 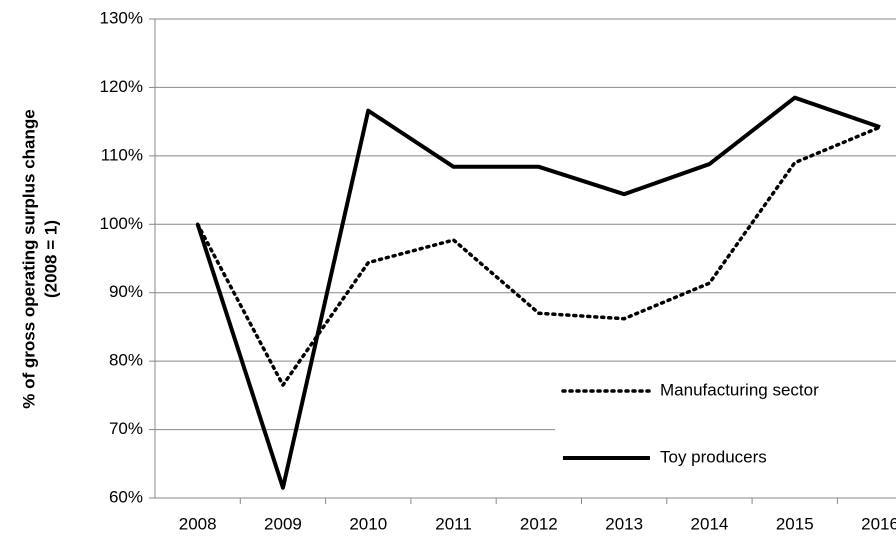 What do you see at coordinates (198, 523) in the screenshot?
I see `x-tick-label: 2008` at bounding box center [198, 523].